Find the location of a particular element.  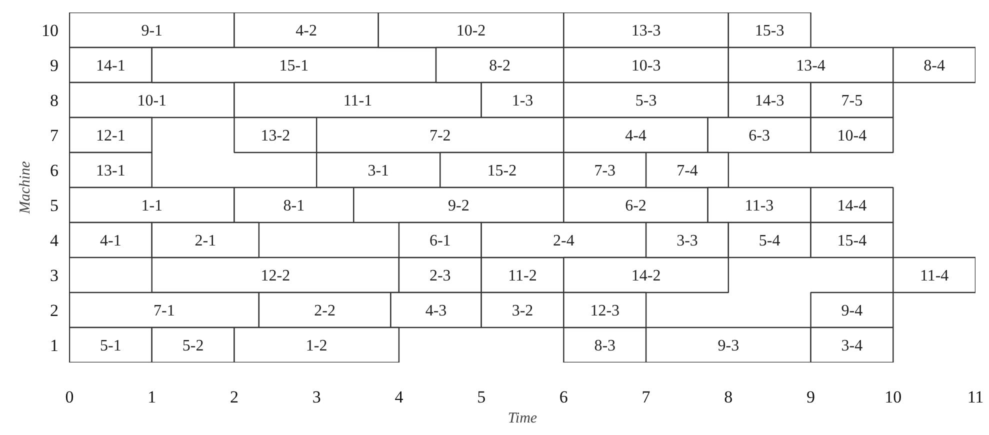

data-label: 12-1 is located at coordinates (111, 136).